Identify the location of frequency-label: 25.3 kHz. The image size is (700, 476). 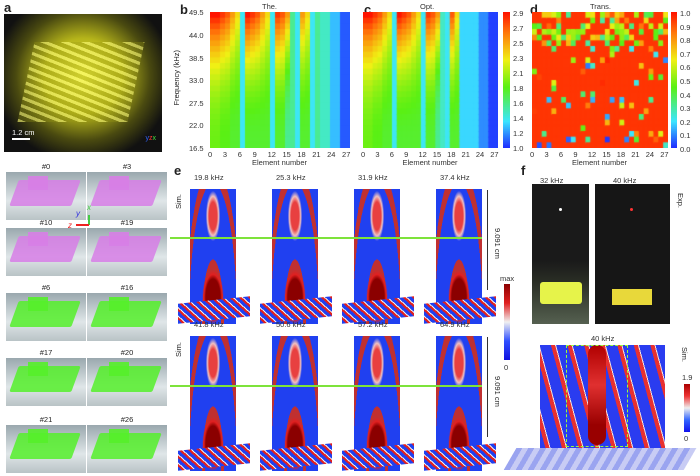
(291, 177).